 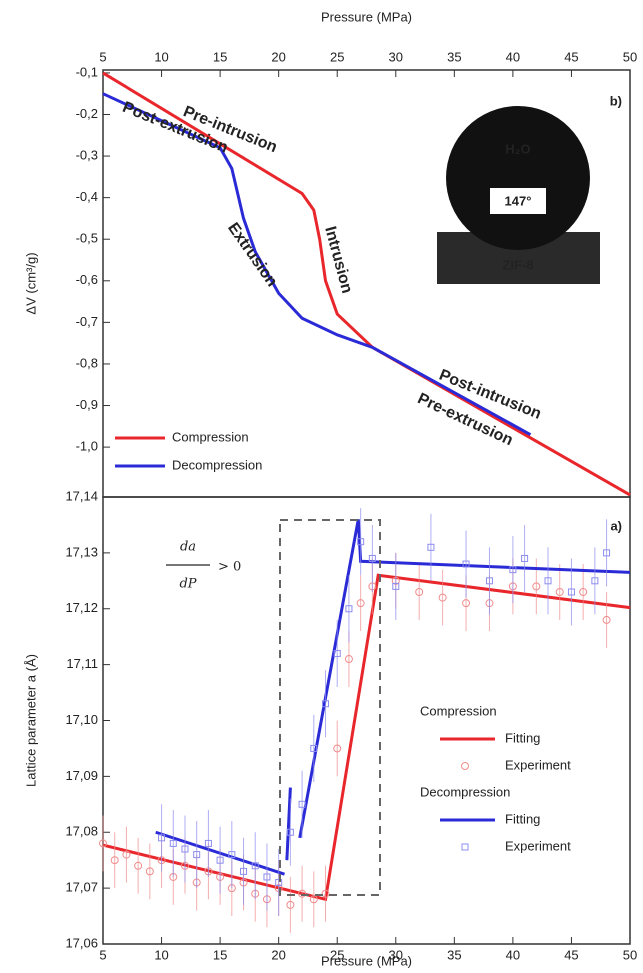 What do you see at coordinates (518, 178) in the screenshot?
I see `inset-drop` at bounding box center [518, 178].